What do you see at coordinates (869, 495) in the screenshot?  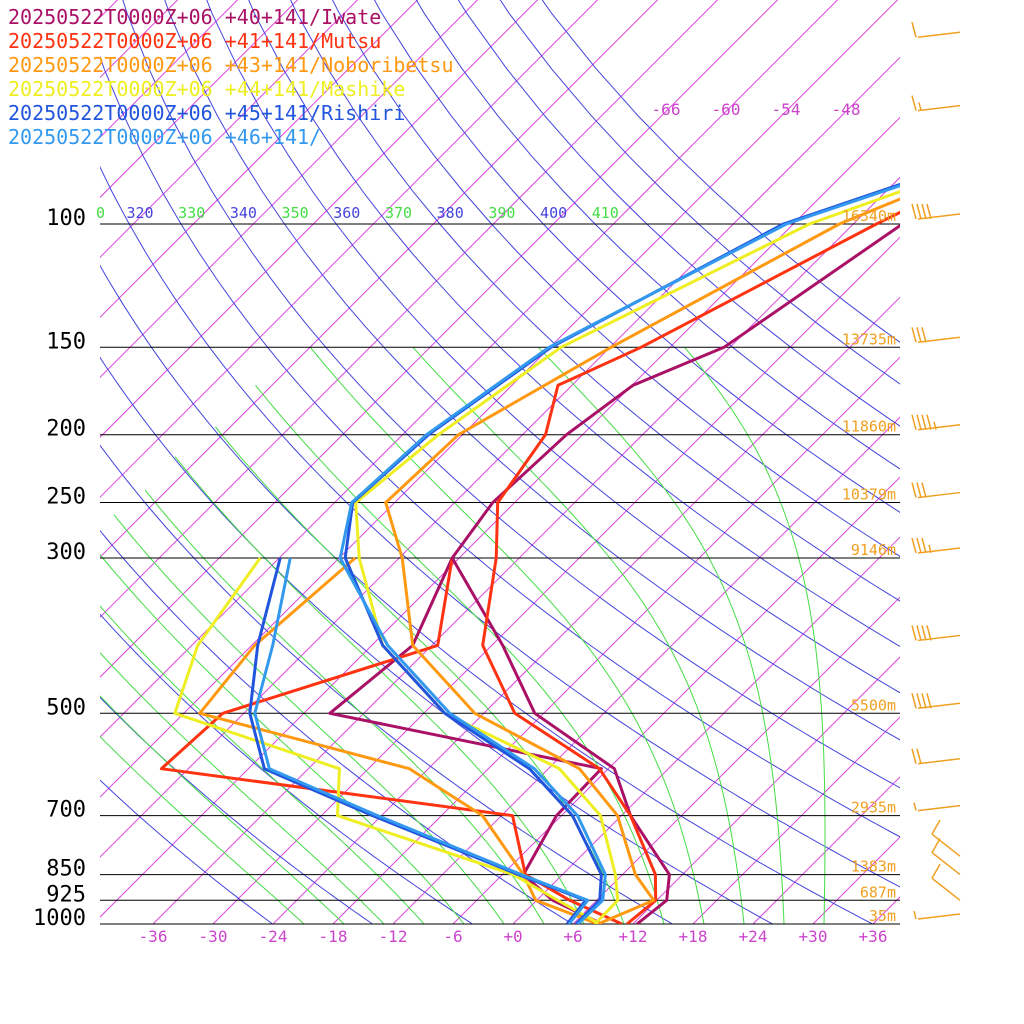 I see `height-label: 10379m` at bounding box center [869, 495].